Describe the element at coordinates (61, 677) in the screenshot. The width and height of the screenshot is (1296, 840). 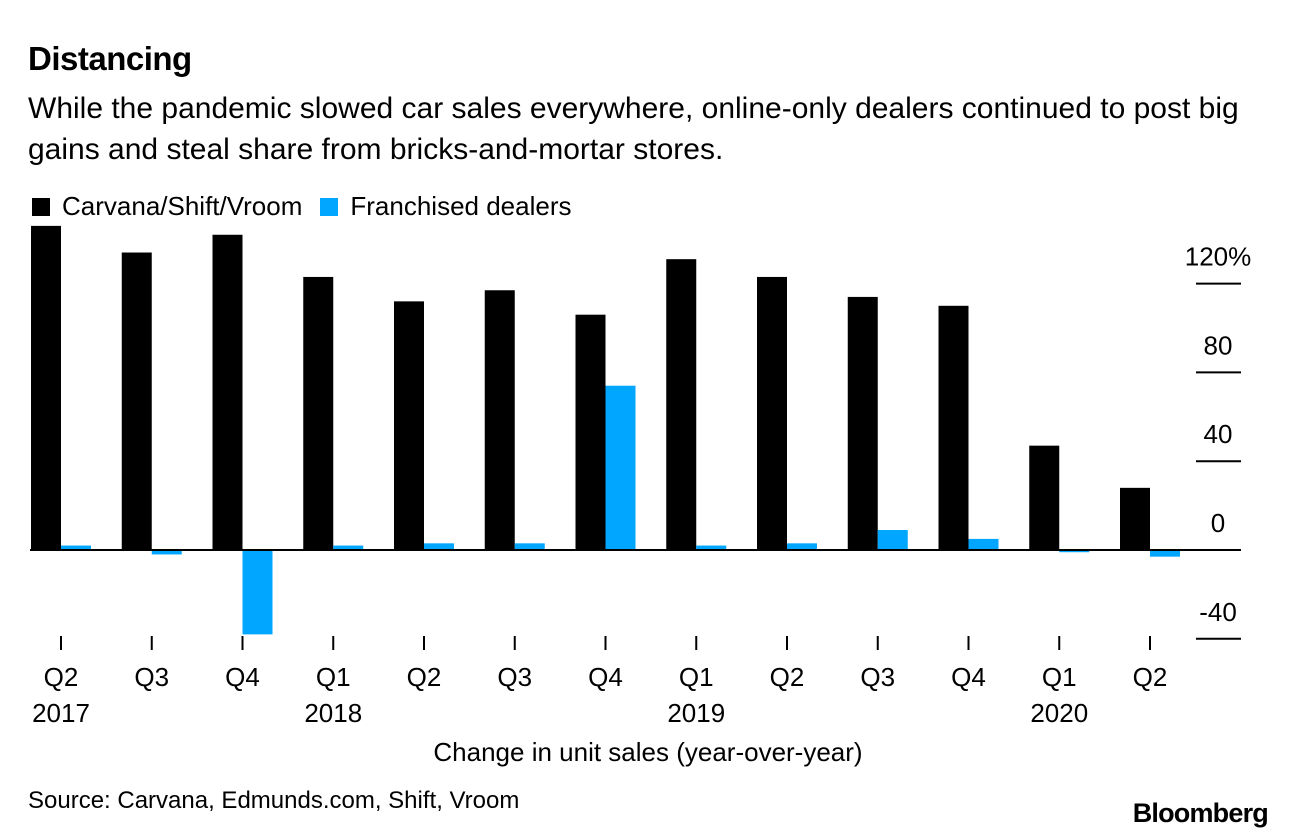
I see `x-tick-label-0: Q2` at that location.